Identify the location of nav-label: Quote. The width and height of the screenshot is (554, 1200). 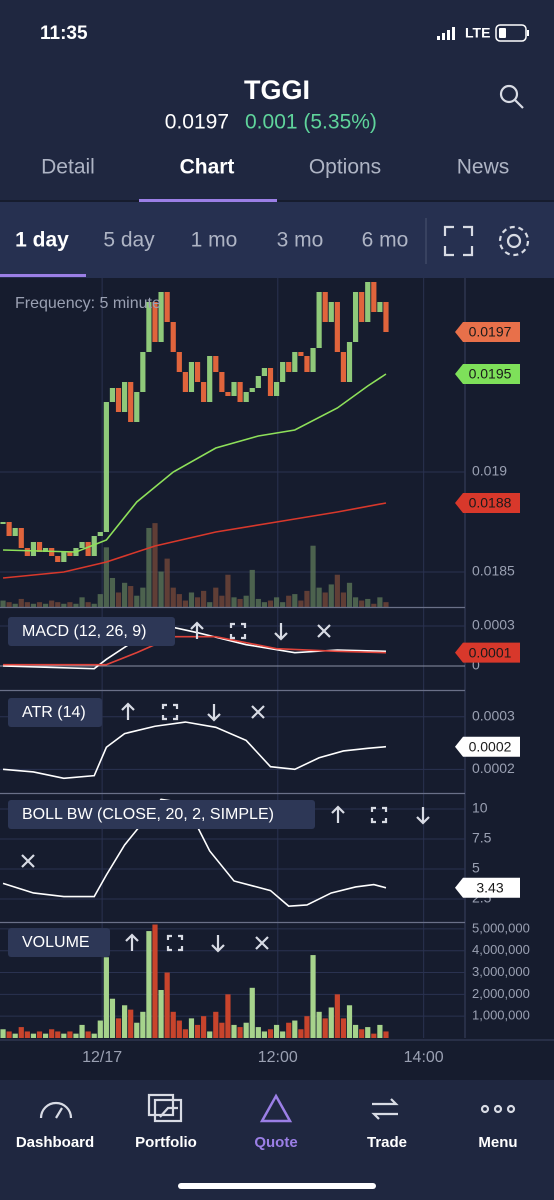
(275, 1142).